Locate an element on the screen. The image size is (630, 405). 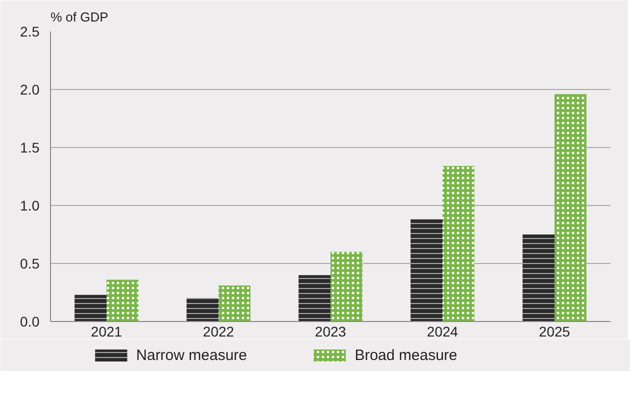
x-tick-label: 2021 is located at coordinates (106, 332).